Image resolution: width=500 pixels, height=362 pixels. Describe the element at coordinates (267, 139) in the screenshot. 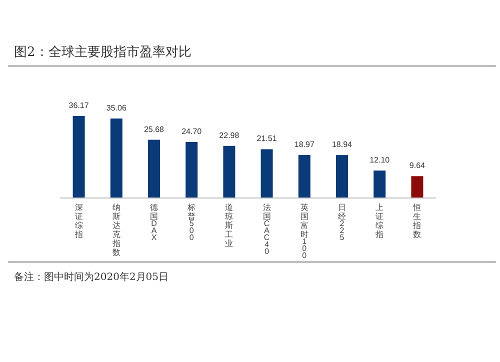

I see `data-label: 21.51` at that location.